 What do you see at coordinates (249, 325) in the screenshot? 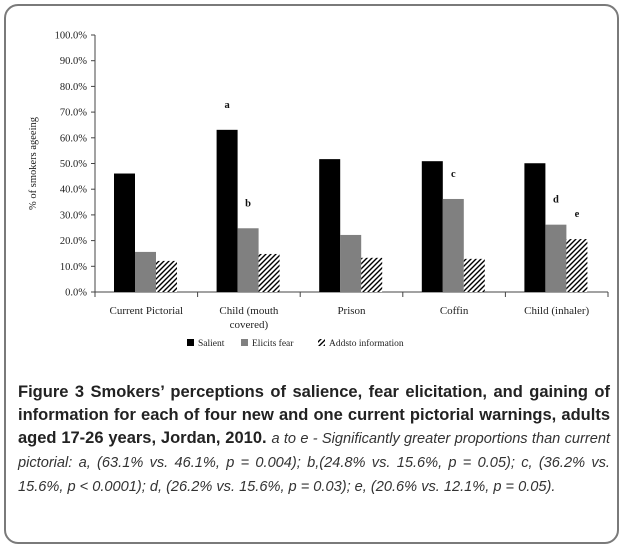
I see `x-tick-label: covered)` at bounding box center [249, 325].